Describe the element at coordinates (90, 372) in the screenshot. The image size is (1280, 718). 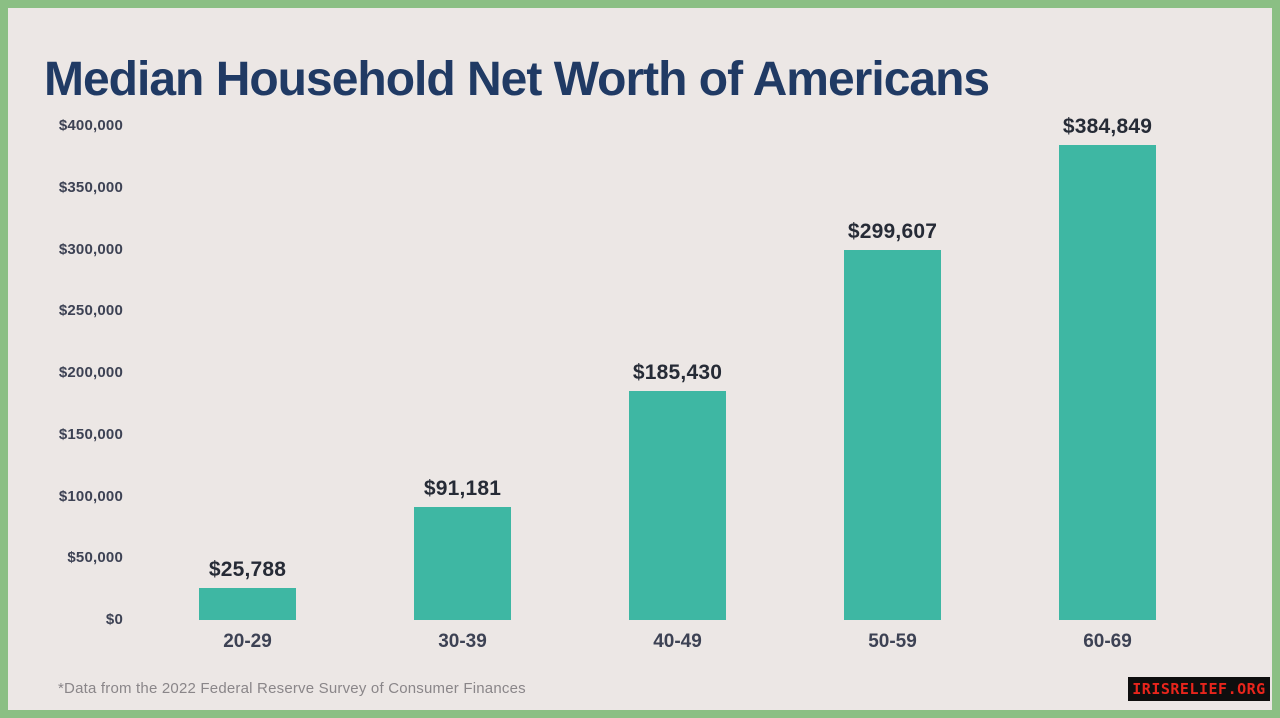
I see `y-axis-tick-label: $200,000` at that location.